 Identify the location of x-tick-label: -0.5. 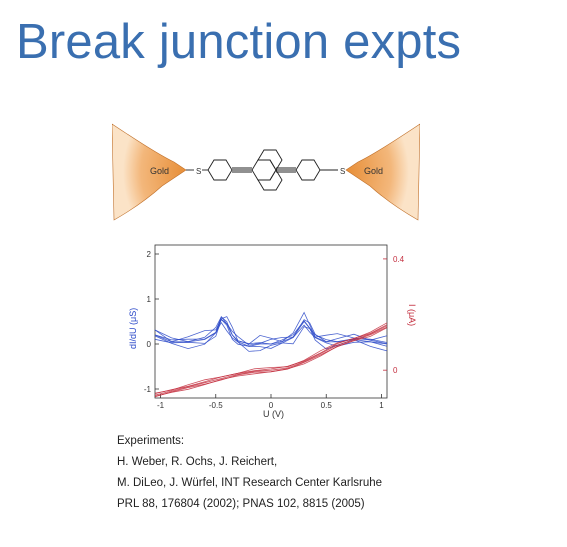
(216, 405).